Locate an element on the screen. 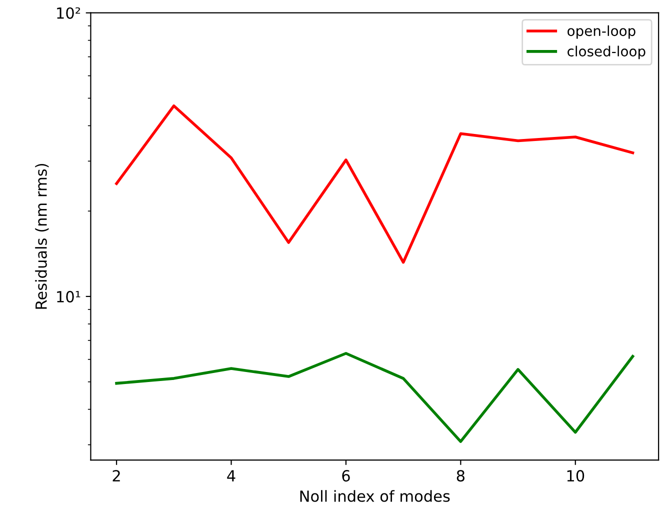  y-axis-title: Residuals (nm rms) is located at coordinates (42, 236).